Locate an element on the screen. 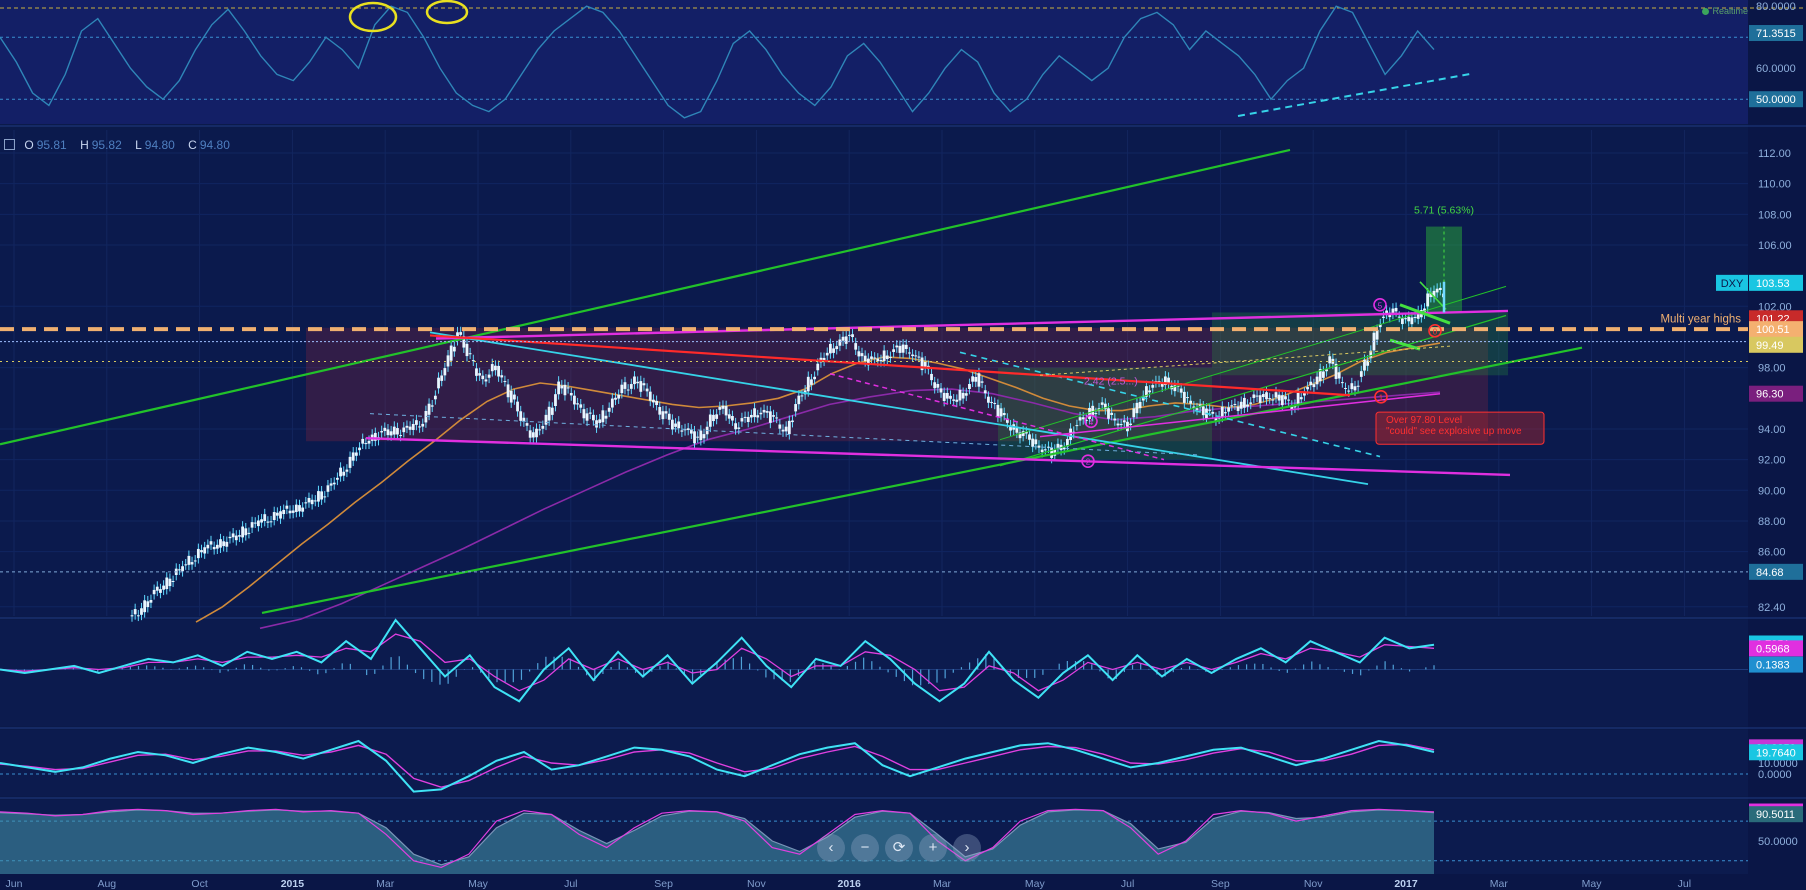  rsi-price-label-bg is located at coordinates (1776, 33).